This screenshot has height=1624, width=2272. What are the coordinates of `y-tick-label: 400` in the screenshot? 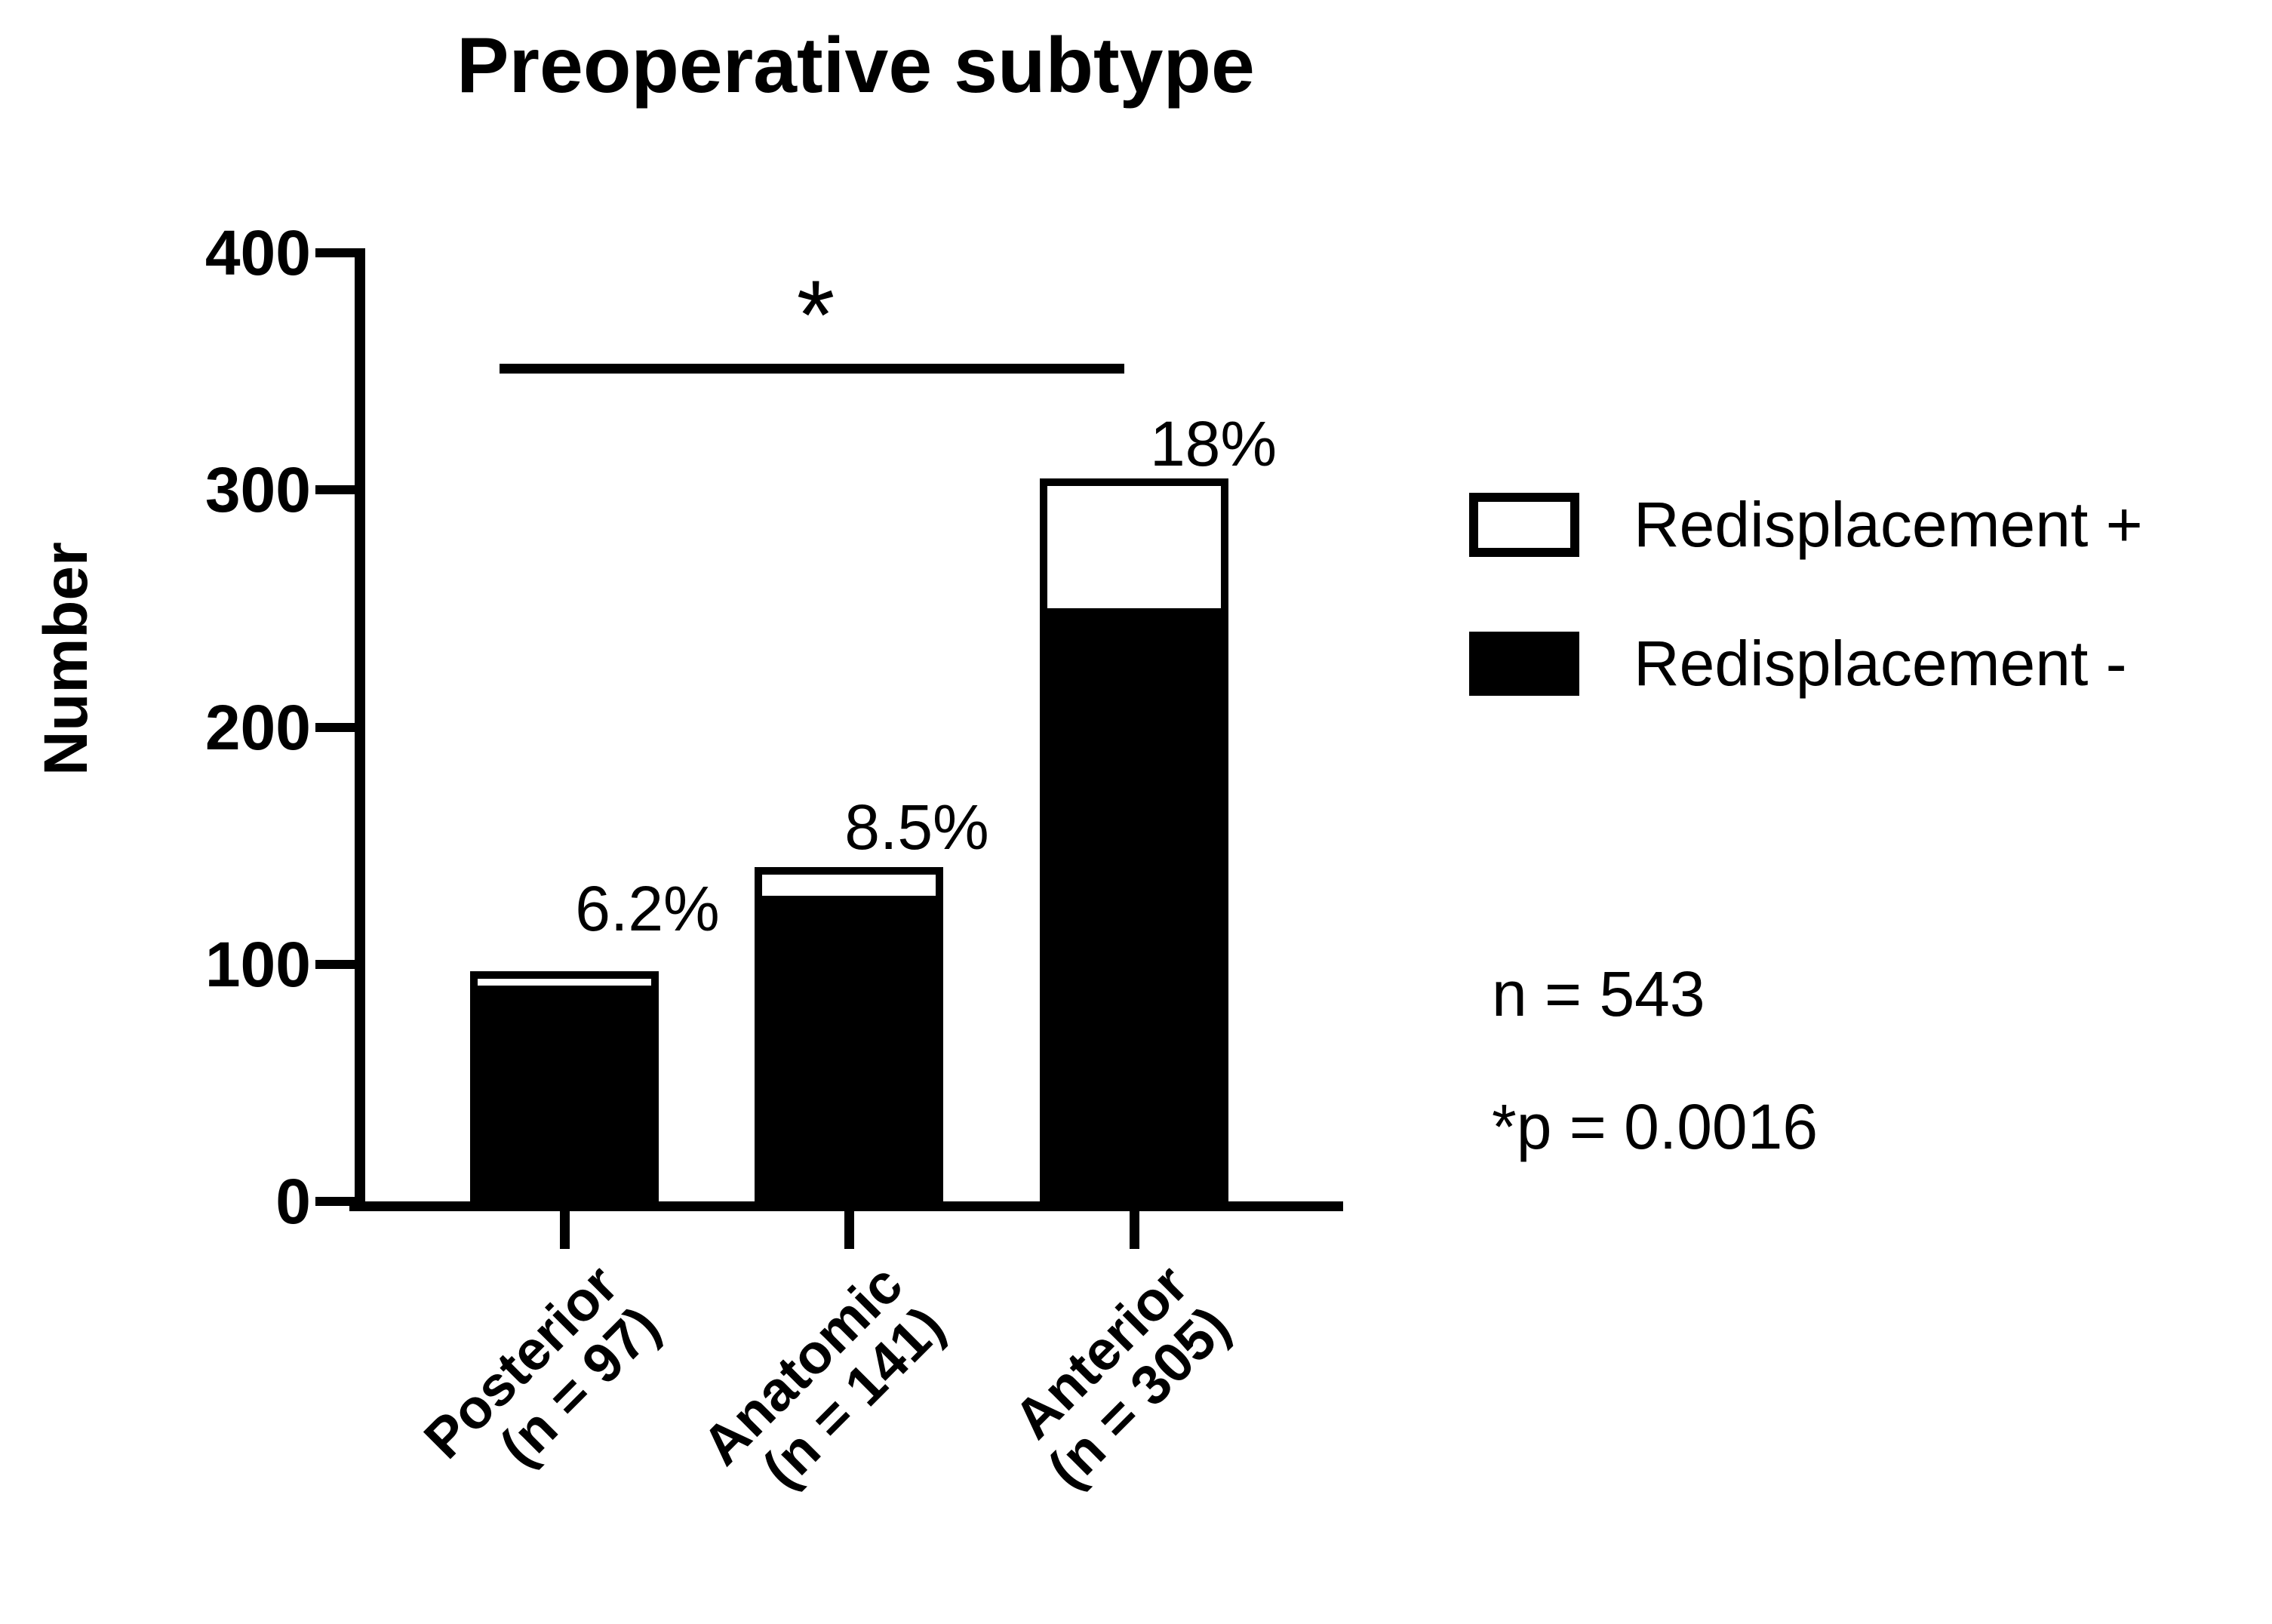 It's located at (257, 253).